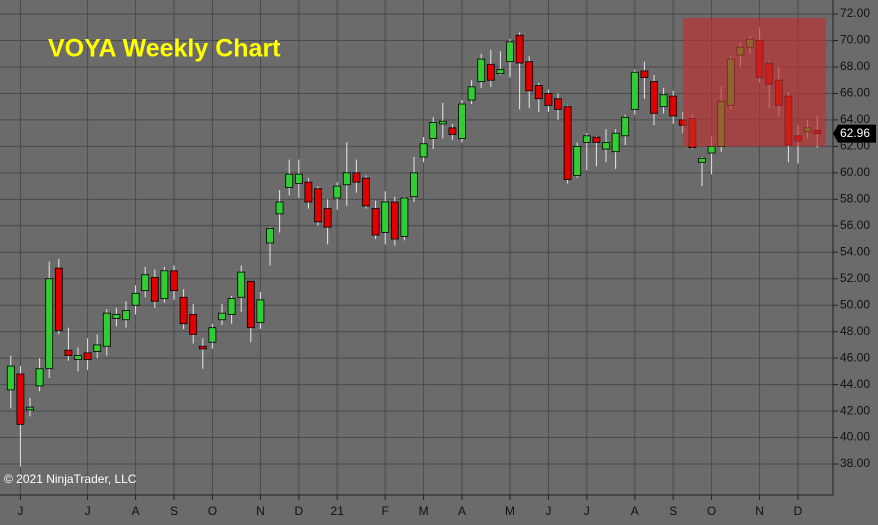 The height and width of the screenshot is (525, 878). Describe the element at coordinates (855, 357) in the screenshot. I see `y-tick-label: 46.00` at that location.